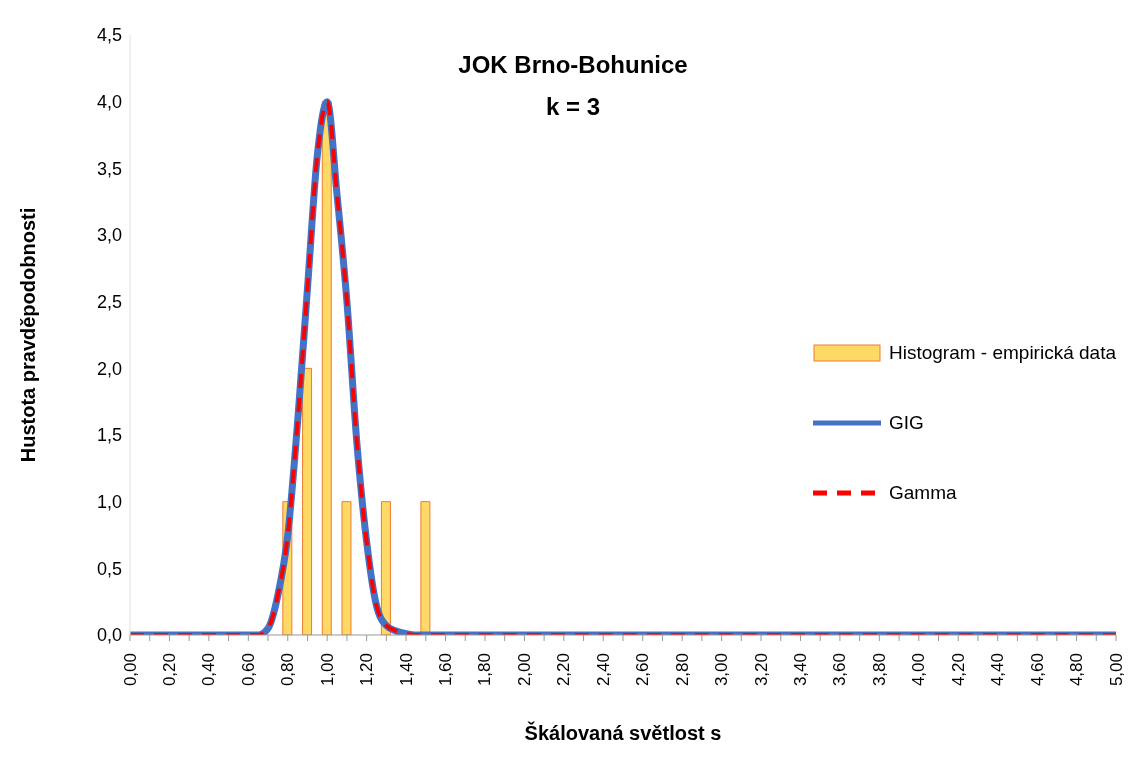 The width and height of the screenshot is (1132, 758). Describe the element at coordinates (998, 670) in the screenshot. I see `x-tick-label: 4,40` at that location.